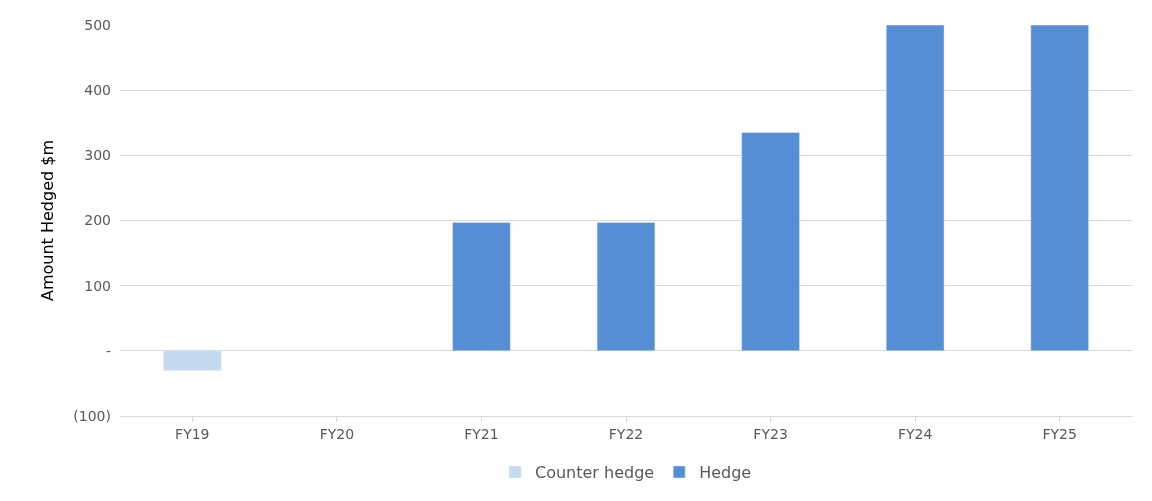  I want to click on x-tick-label: FY23, so click(770, 433).